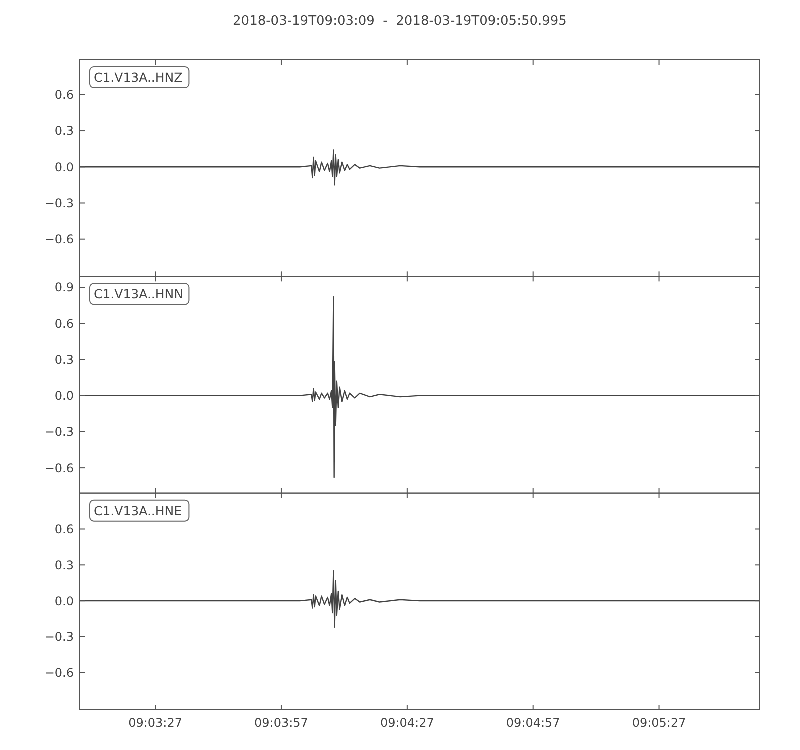 This screenshot has height=750, width=800. What do you see at coordinates (281, 723) in the screenshot?
I see `x-tick-label: 09:03:57` at bounding box center [281, 723].